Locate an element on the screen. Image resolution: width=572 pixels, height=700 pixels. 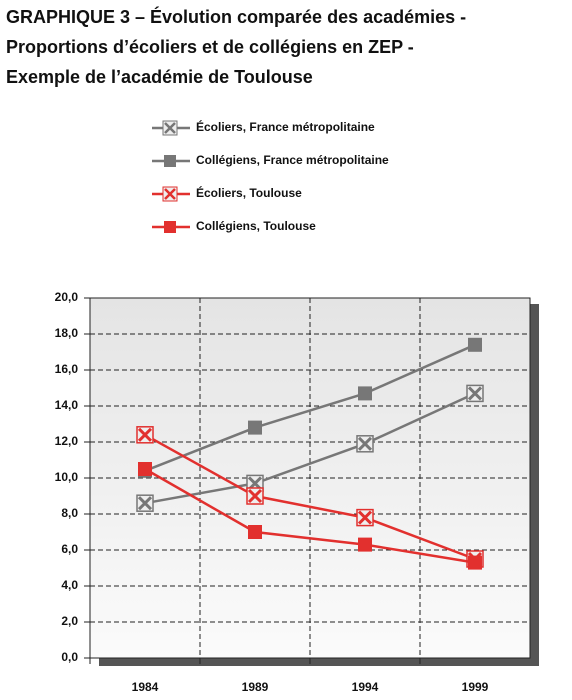
y-tick-label: 12,0 is located at coordinates (67, 441).